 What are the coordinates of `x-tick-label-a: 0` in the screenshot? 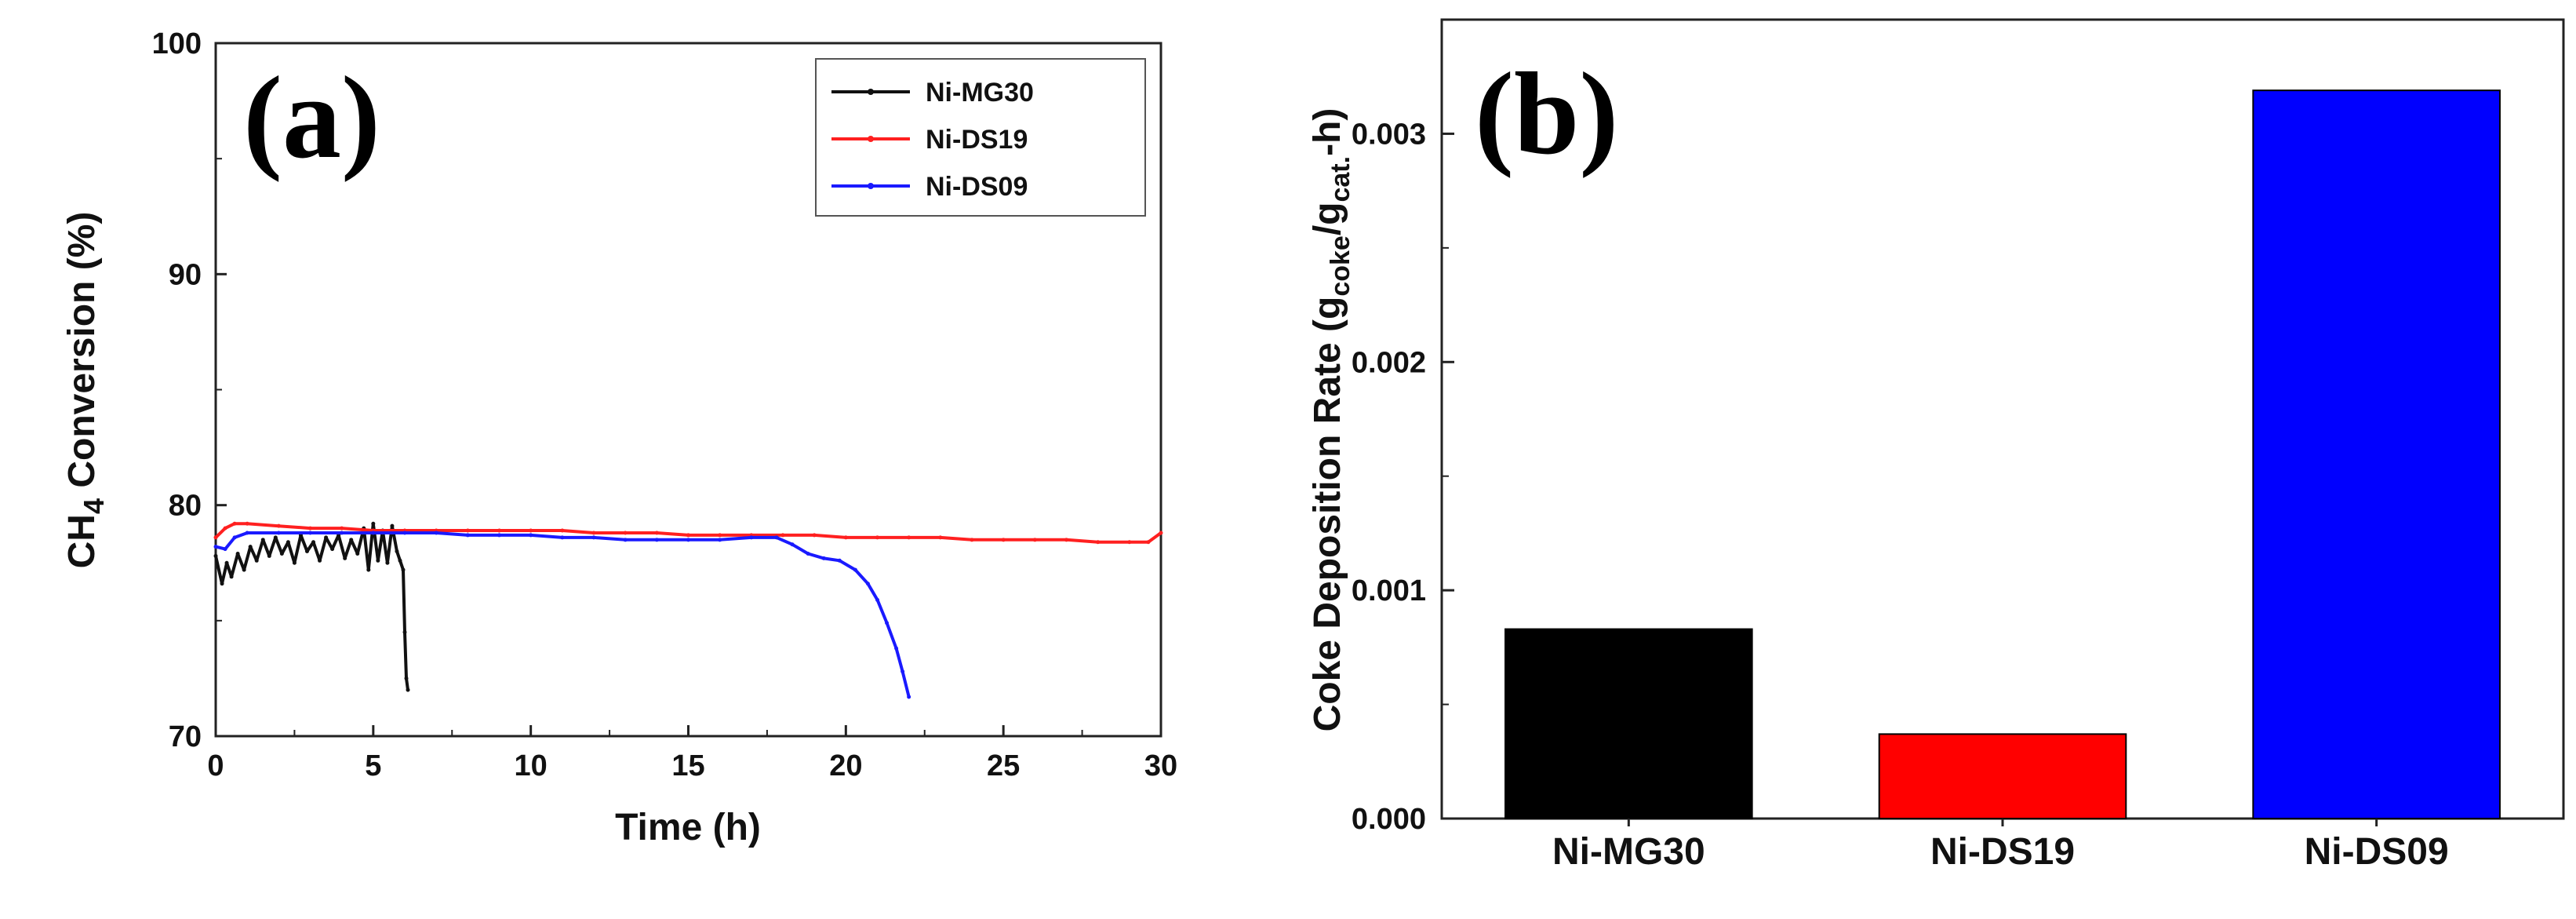 It's located at (215, 765).